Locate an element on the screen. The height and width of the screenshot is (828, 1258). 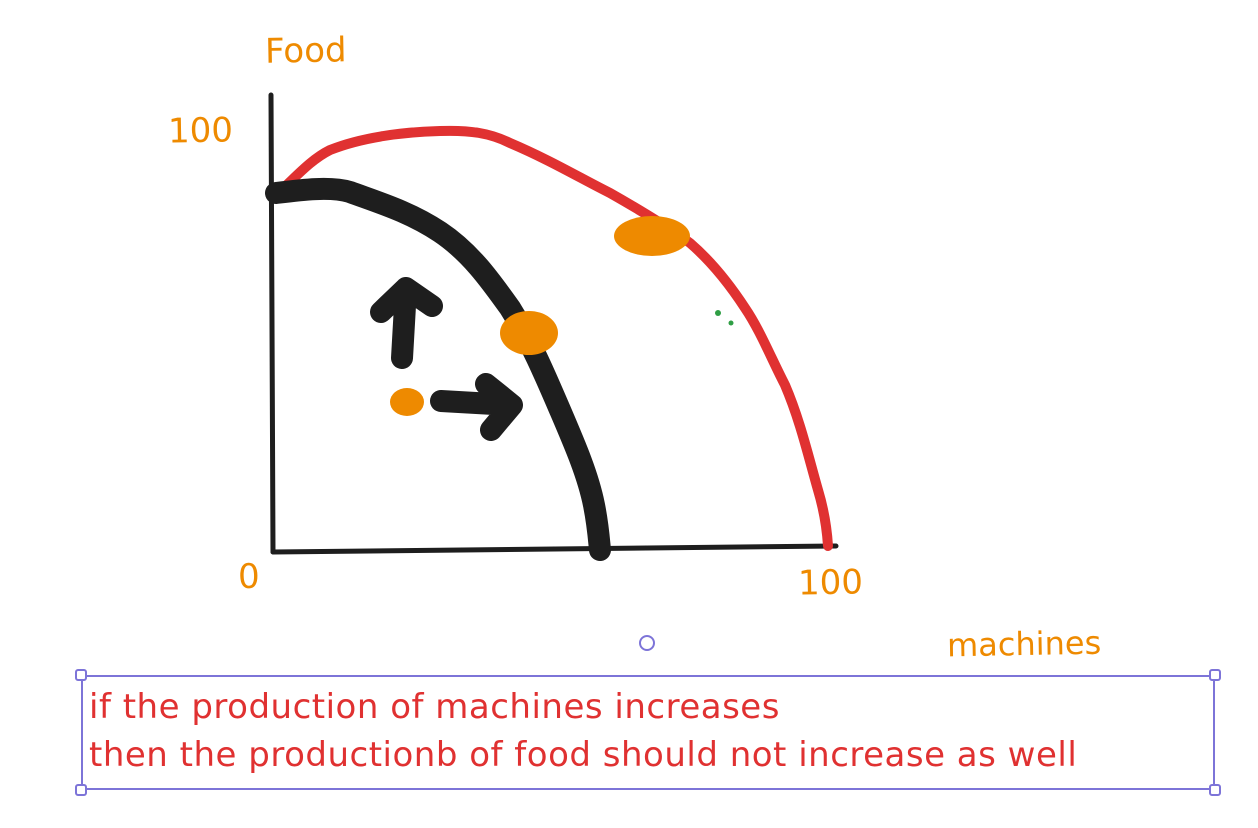
origin-label: 0 is located at coordinates (248, 577).